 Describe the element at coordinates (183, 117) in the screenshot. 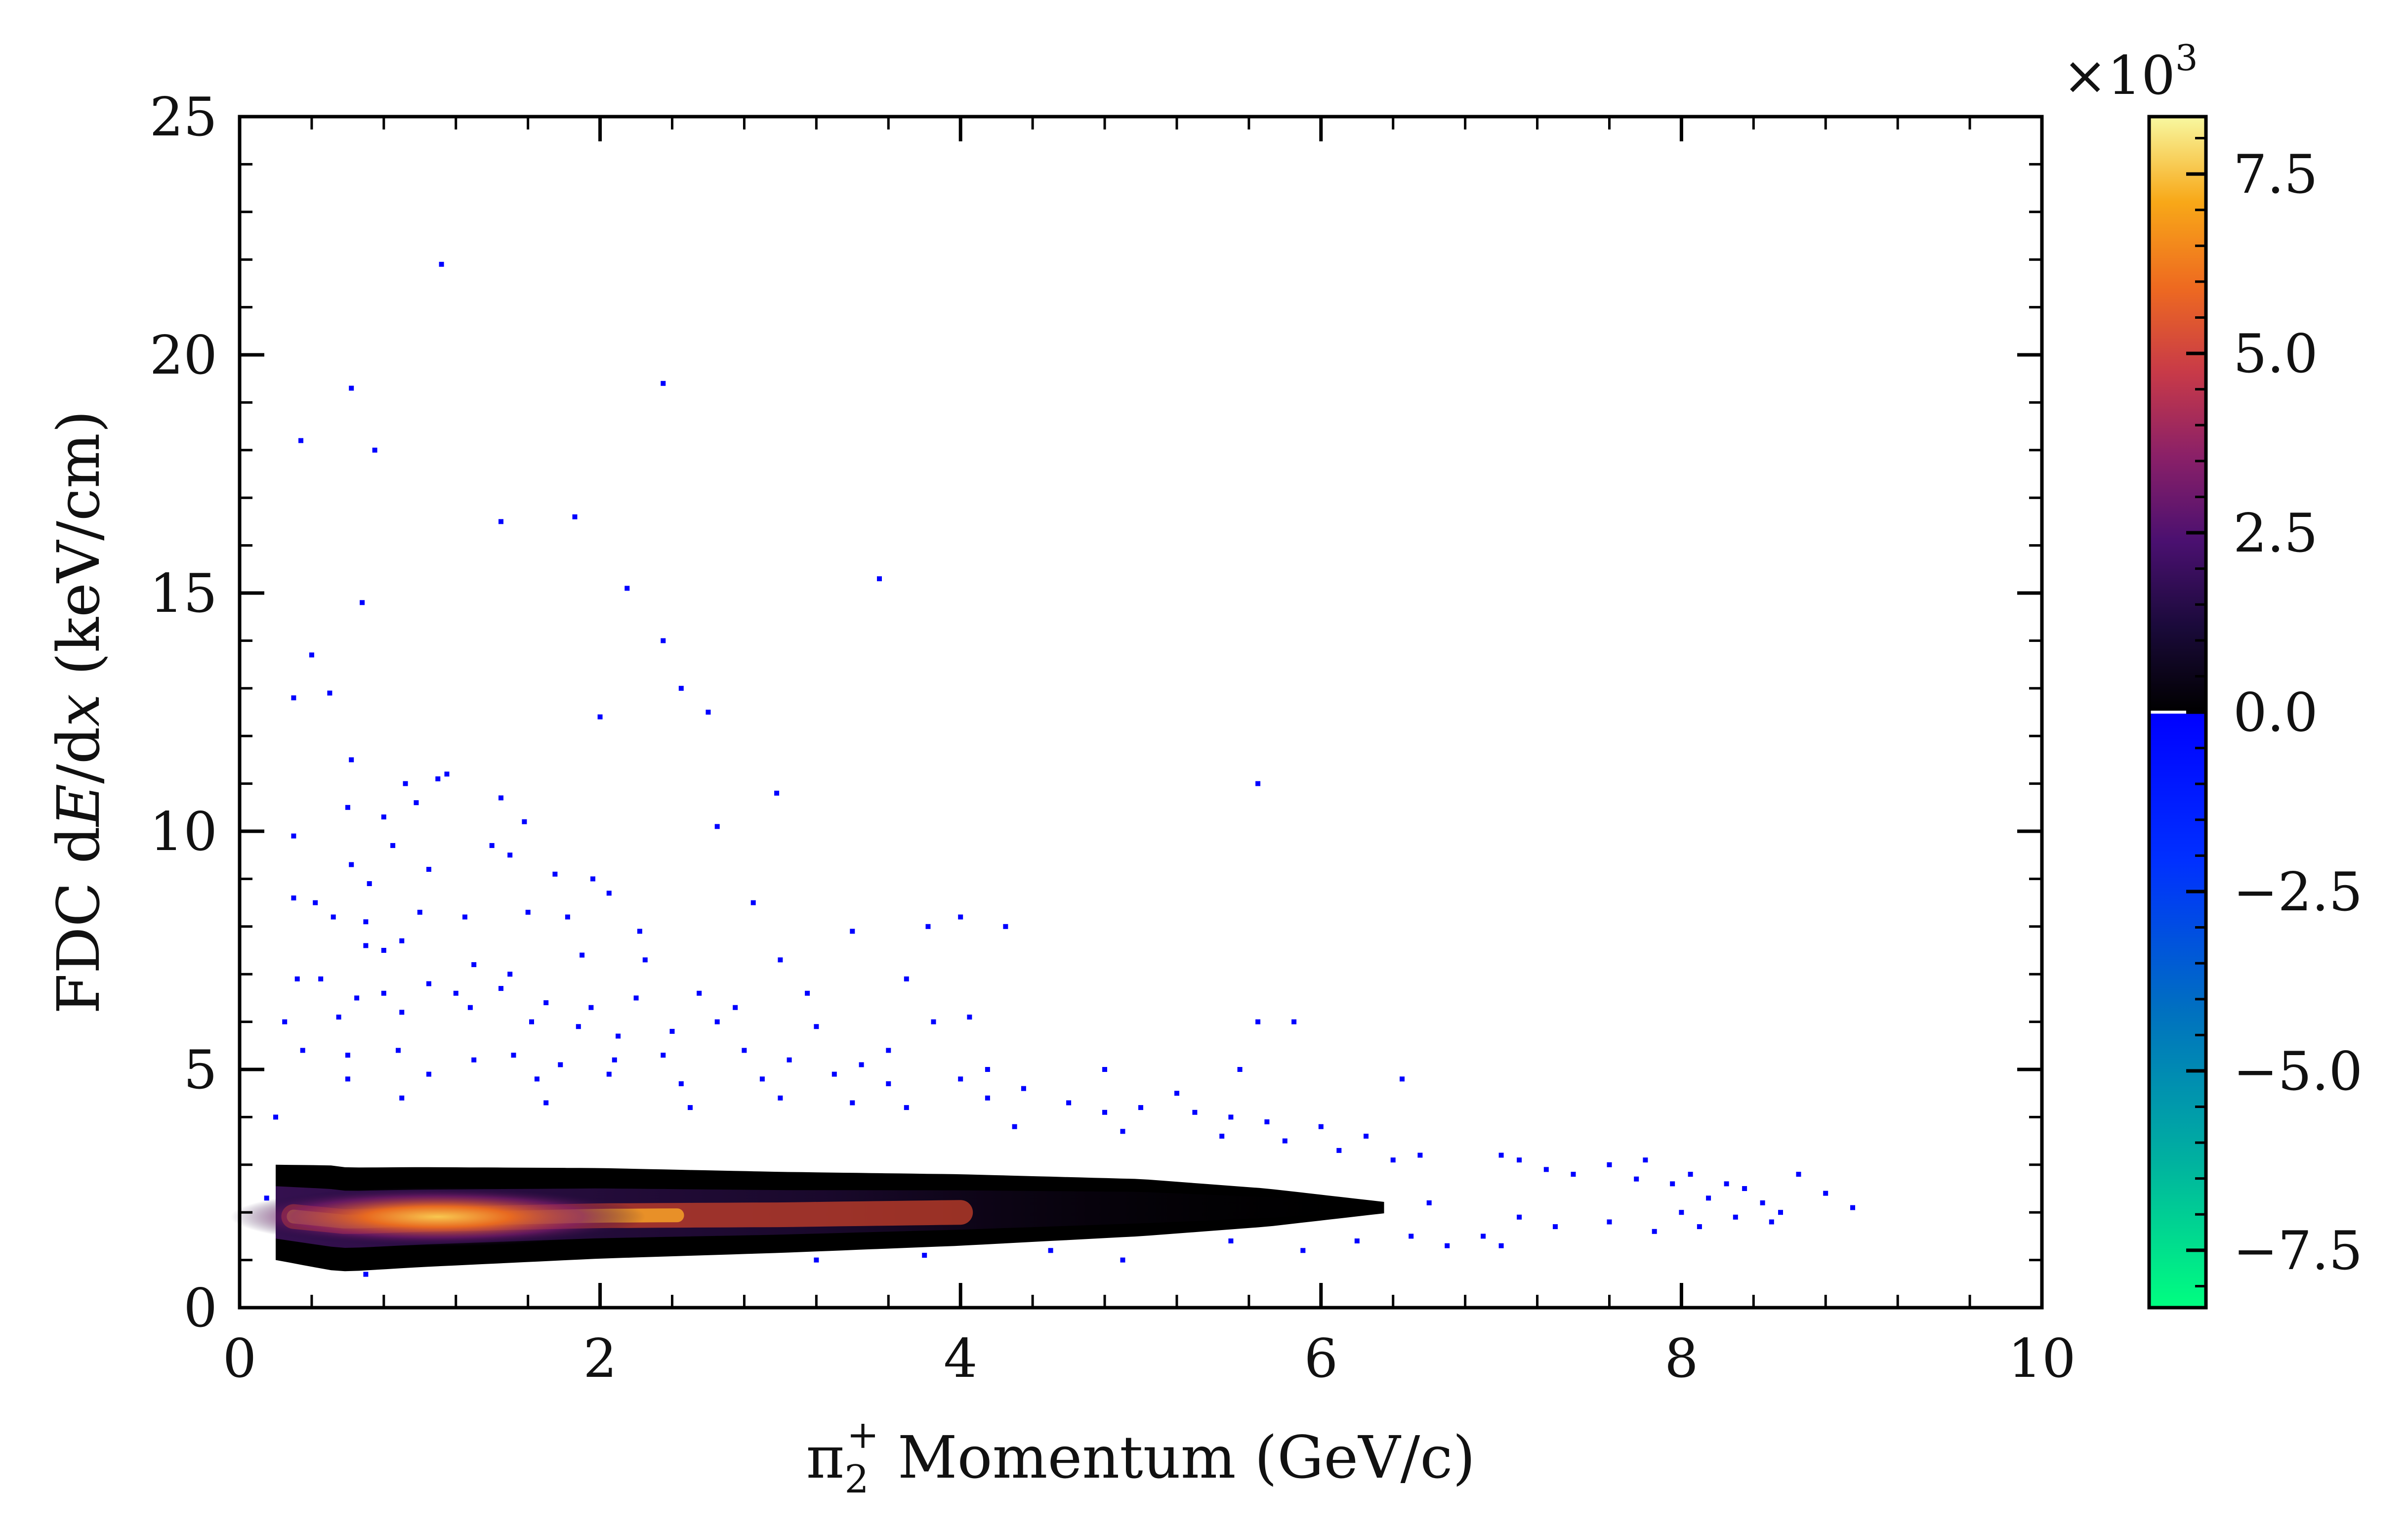

I see `y-tick-label: 25` at that location.